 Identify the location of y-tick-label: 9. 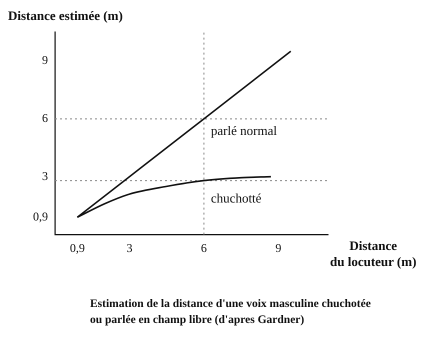
(45, 60).